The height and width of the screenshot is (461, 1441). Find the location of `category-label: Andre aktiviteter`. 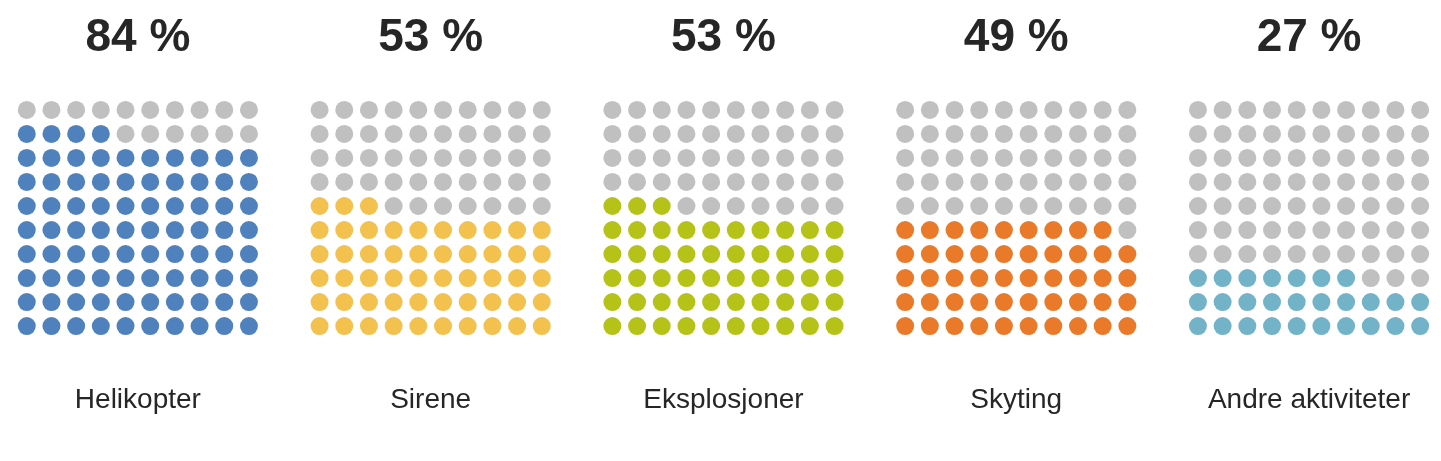

category-label: Andre aktiviteter is located at coordinates (1309, 398).